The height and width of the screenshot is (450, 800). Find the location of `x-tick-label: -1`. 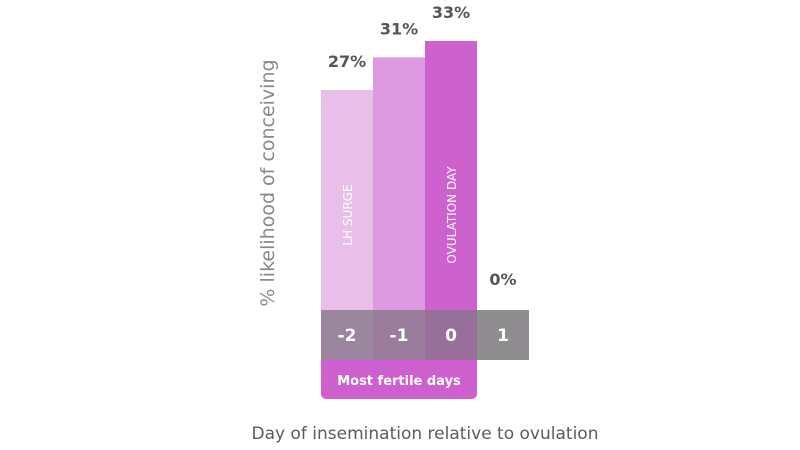

x-tick-label: -1 is located at coordinates (399, 336).